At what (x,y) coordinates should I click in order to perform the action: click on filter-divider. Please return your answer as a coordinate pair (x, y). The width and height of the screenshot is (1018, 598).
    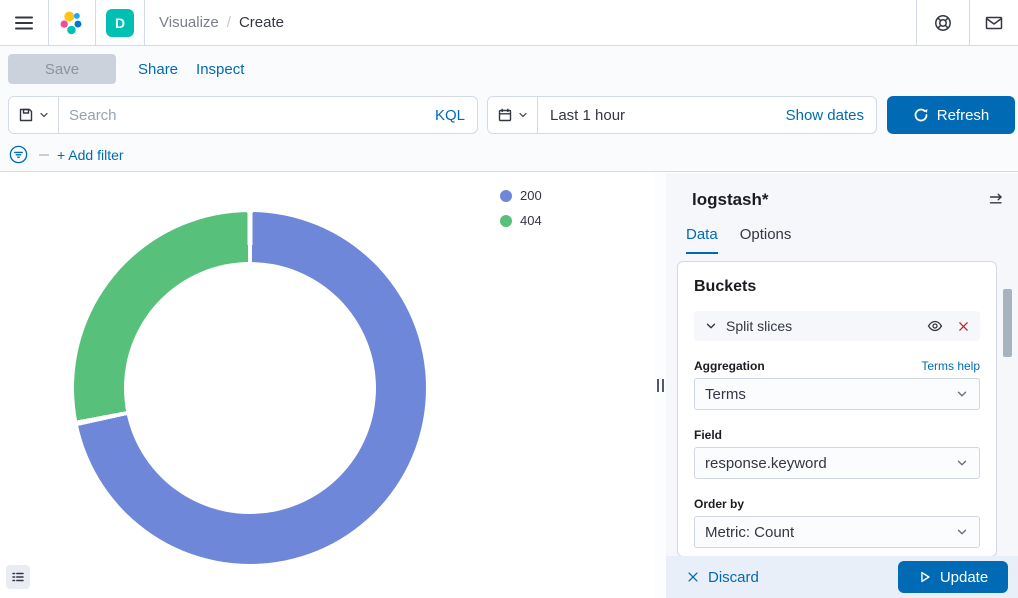
    Looking at the image, I should click on (44, 154).